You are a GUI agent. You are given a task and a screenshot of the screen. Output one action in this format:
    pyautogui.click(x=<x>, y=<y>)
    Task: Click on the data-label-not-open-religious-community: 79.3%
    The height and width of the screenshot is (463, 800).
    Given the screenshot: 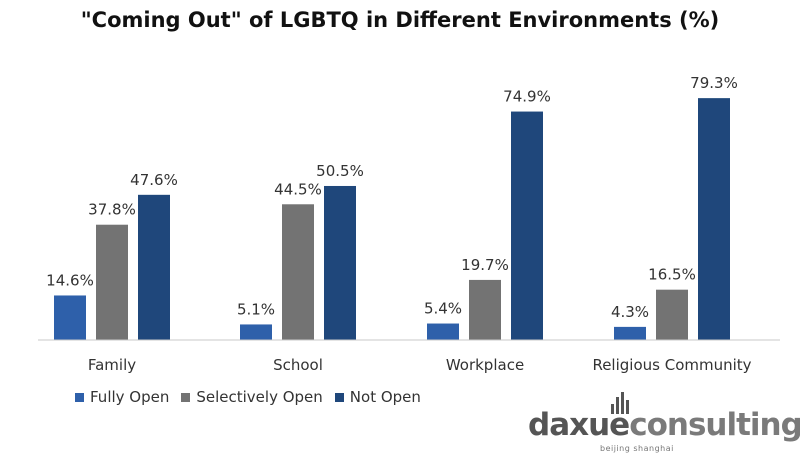 What is the action you would take?
    pyautogui.click(x=714, y=83)
    